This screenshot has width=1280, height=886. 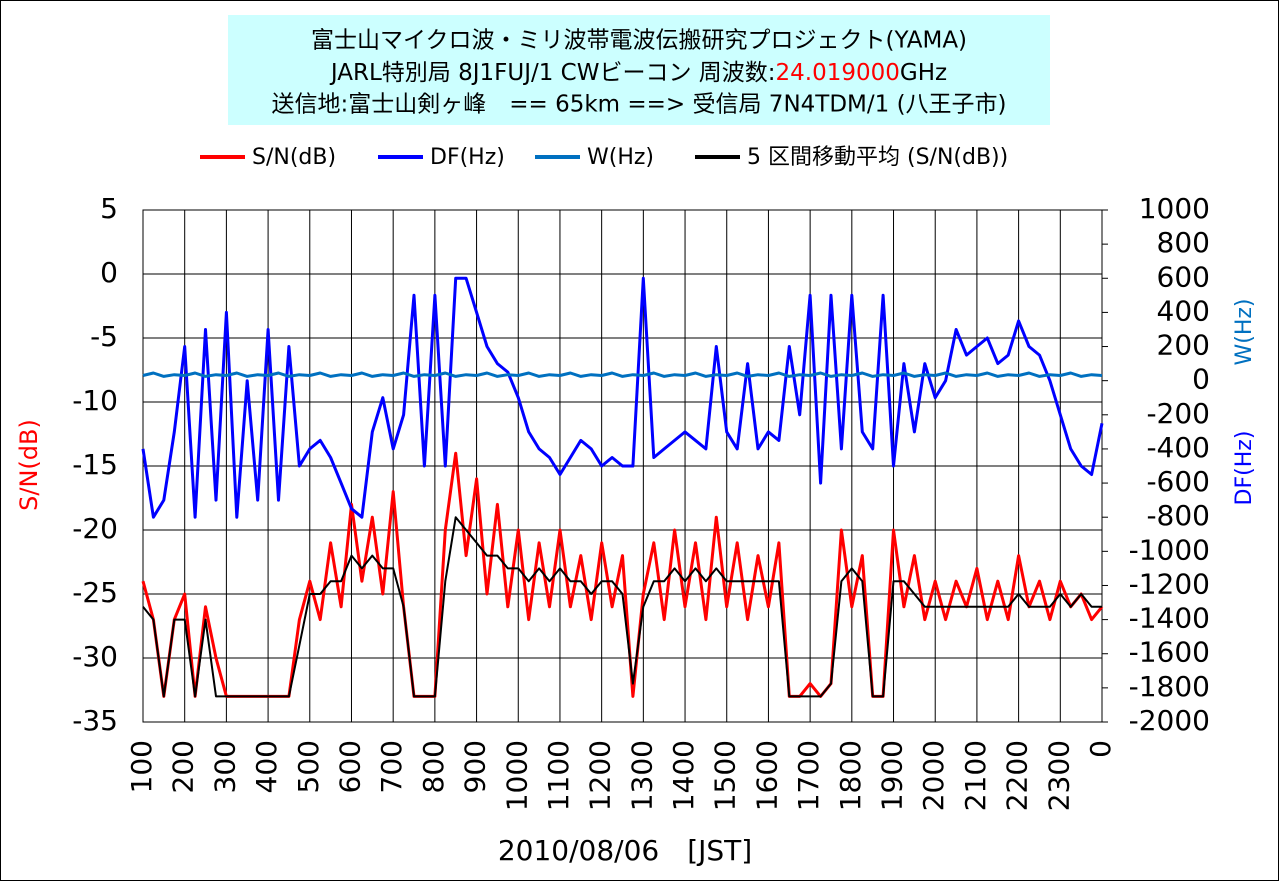 I want to click on x-tick-label: 1700, so click(x=808, y=775).